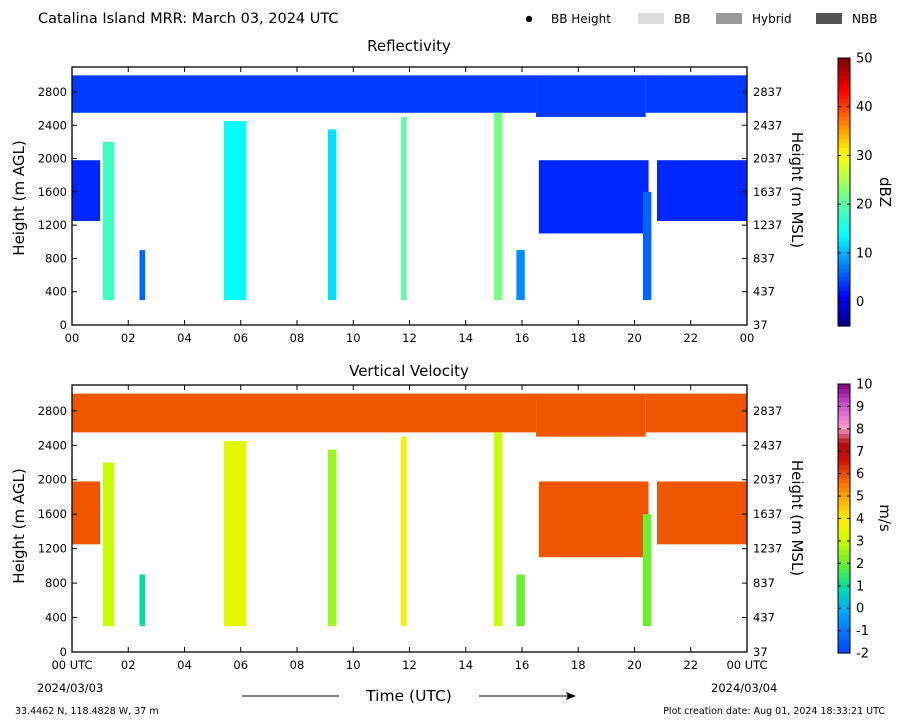 This screenshot has height=725, width=900. I want to click on legend-hybrid-swatch, so click(729, 18).